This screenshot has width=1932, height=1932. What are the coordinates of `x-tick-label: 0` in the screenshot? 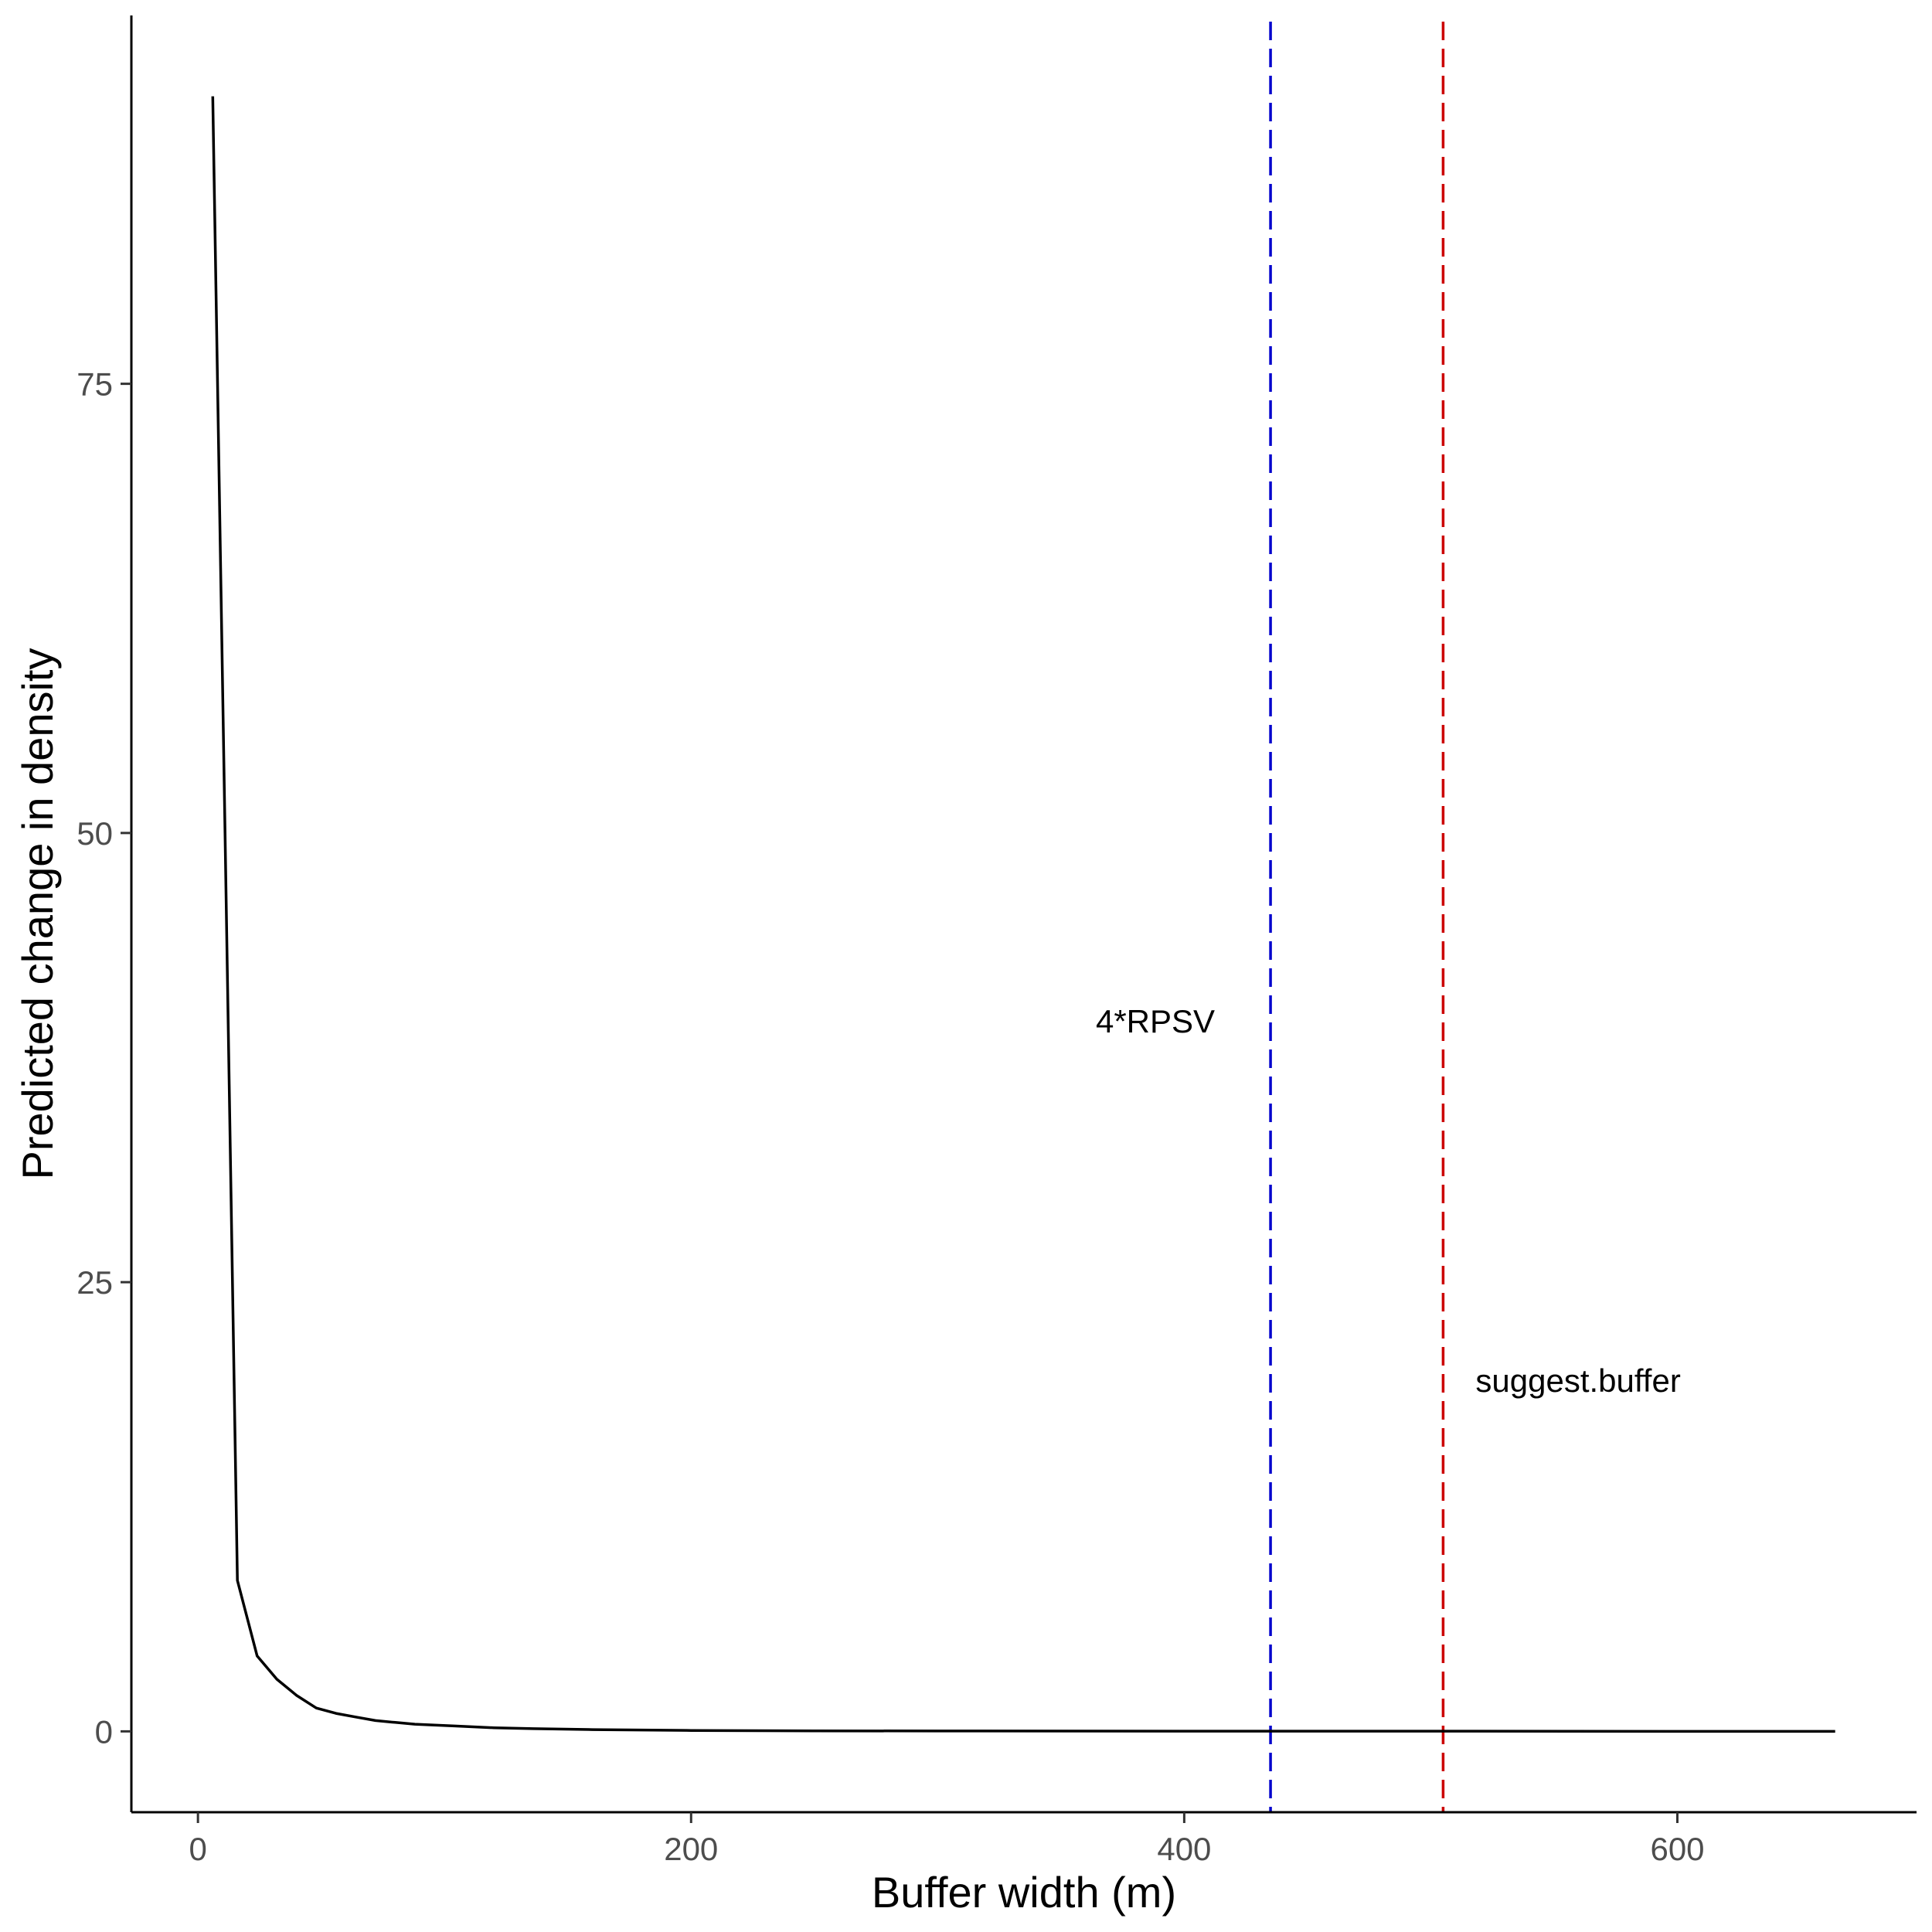 It's located at (198, 1849).